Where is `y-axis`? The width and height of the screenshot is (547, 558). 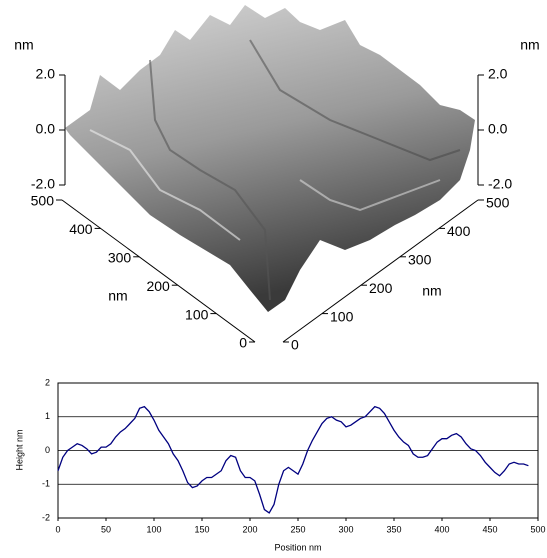 y-axis is located at coordinates (158, 271).